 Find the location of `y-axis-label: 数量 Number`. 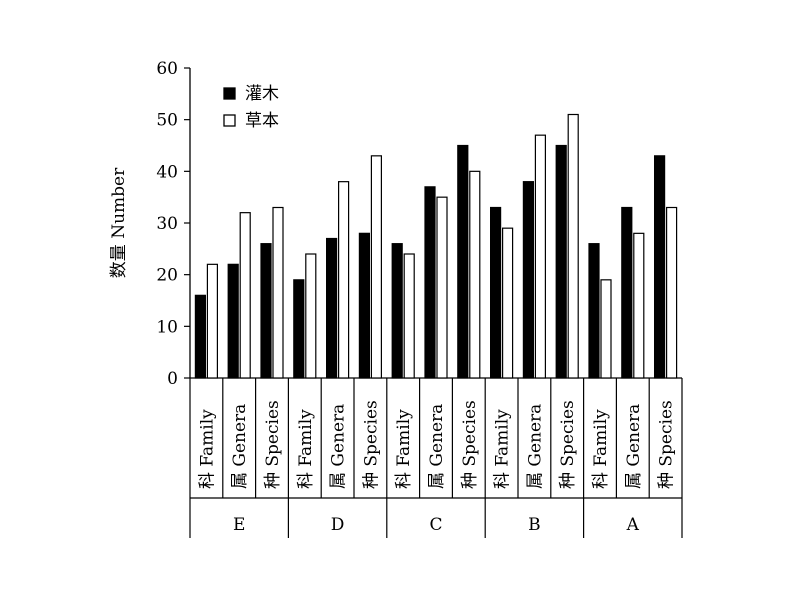

y-axis-label: 数量 Number is located at coordinates (119, 222).